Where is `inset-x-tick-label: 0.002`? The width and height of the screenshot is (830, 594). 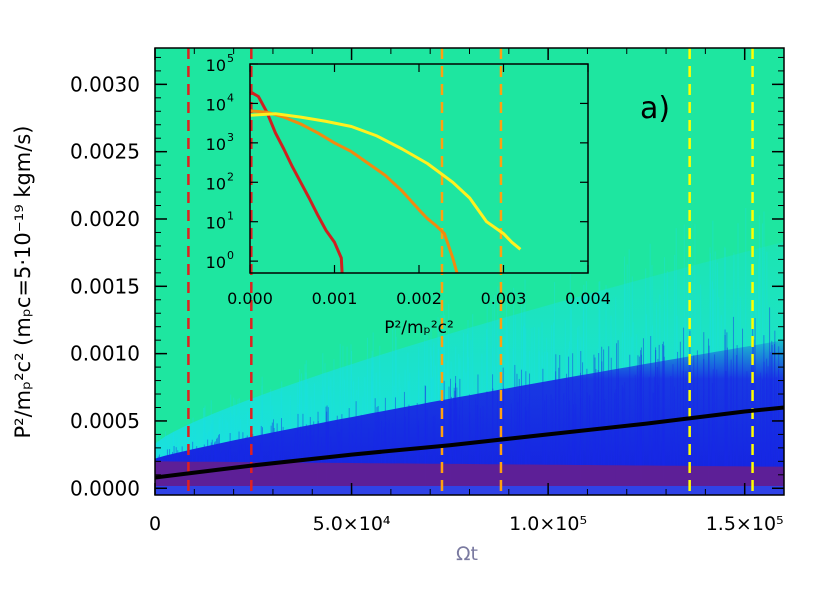 inset-x-tick-label: 0.002 is located at coordinates (419, 298).